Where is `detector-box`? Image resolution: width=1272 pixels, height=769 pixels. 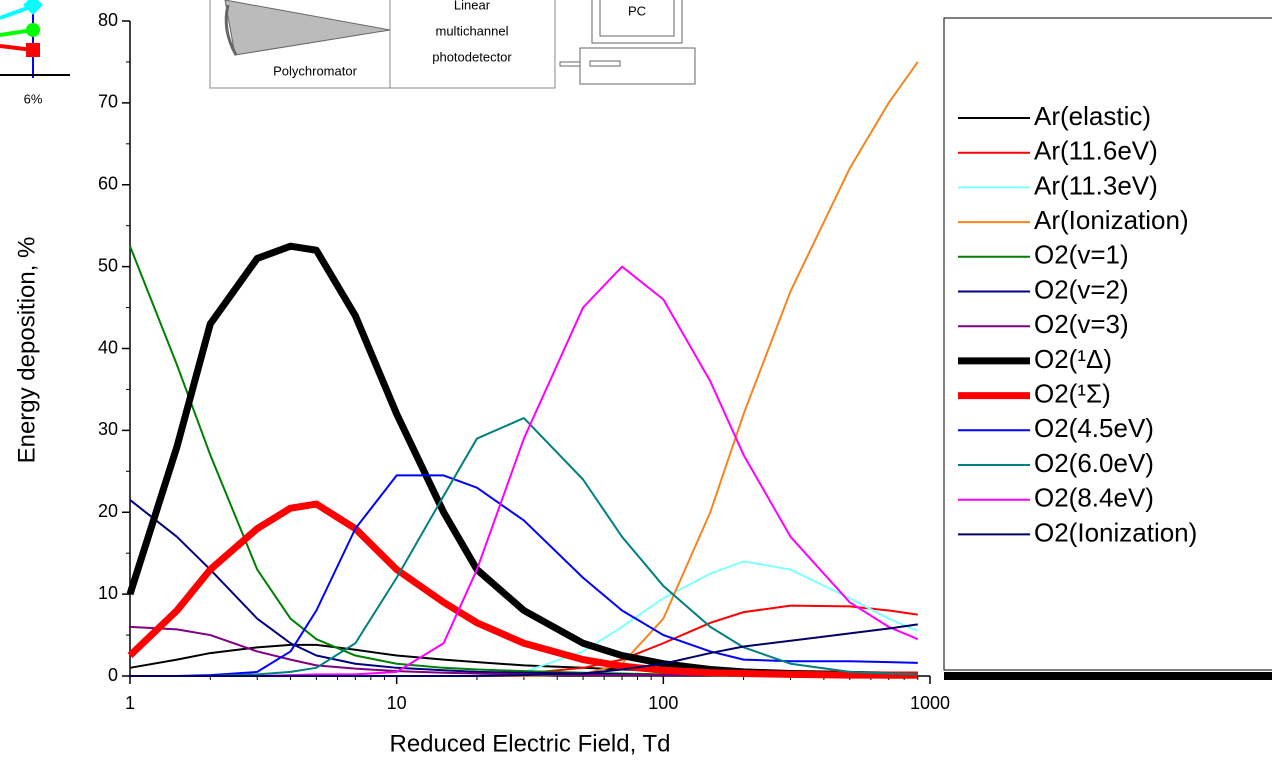
detector-box is located at coordinates (472, 44).